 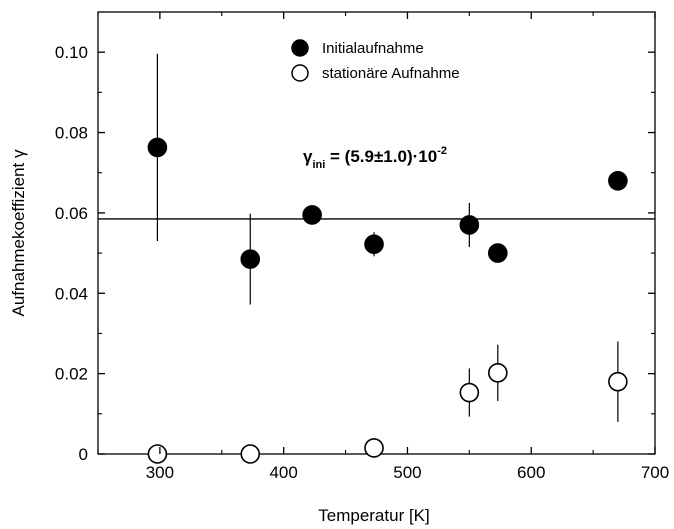 What do you see at coordinates (531, 472) in the screenshot?
I see `x-tick-label: 600` at bounding box center [531, 472].